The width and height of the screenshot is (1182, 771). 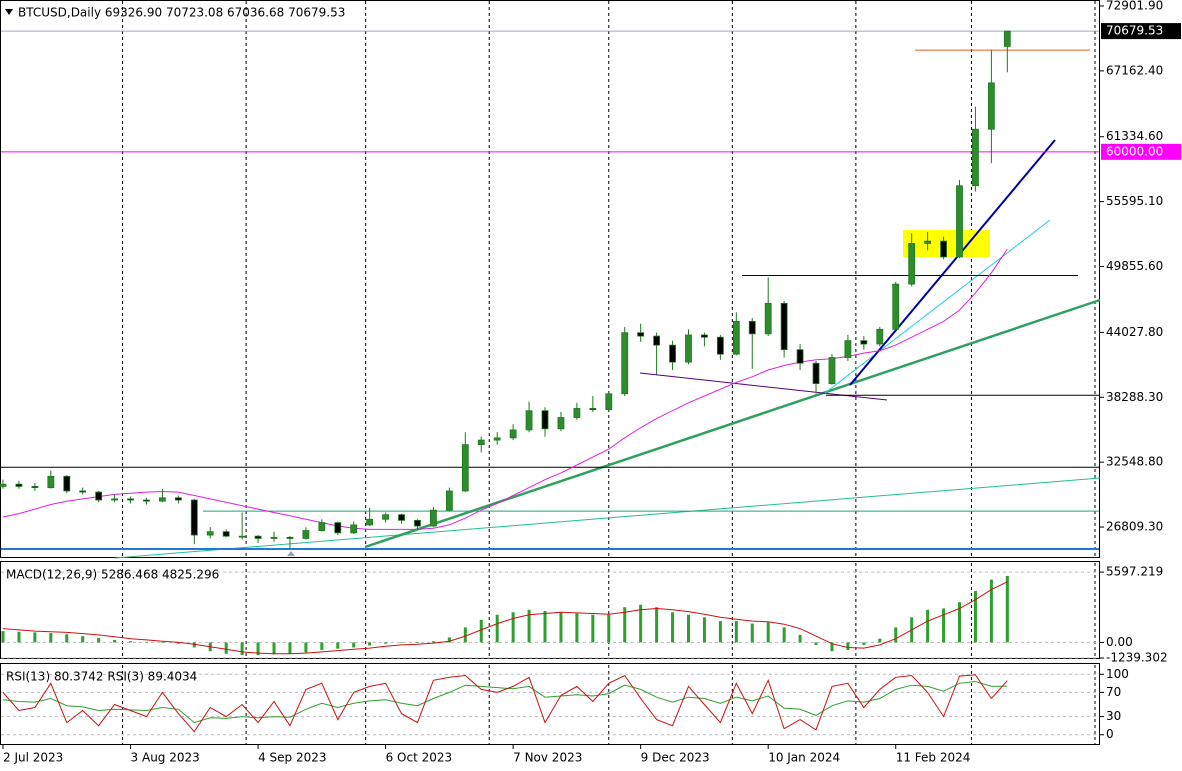 I want to click on y-tick-label: 44027.80, so click(x=1134, y=332).